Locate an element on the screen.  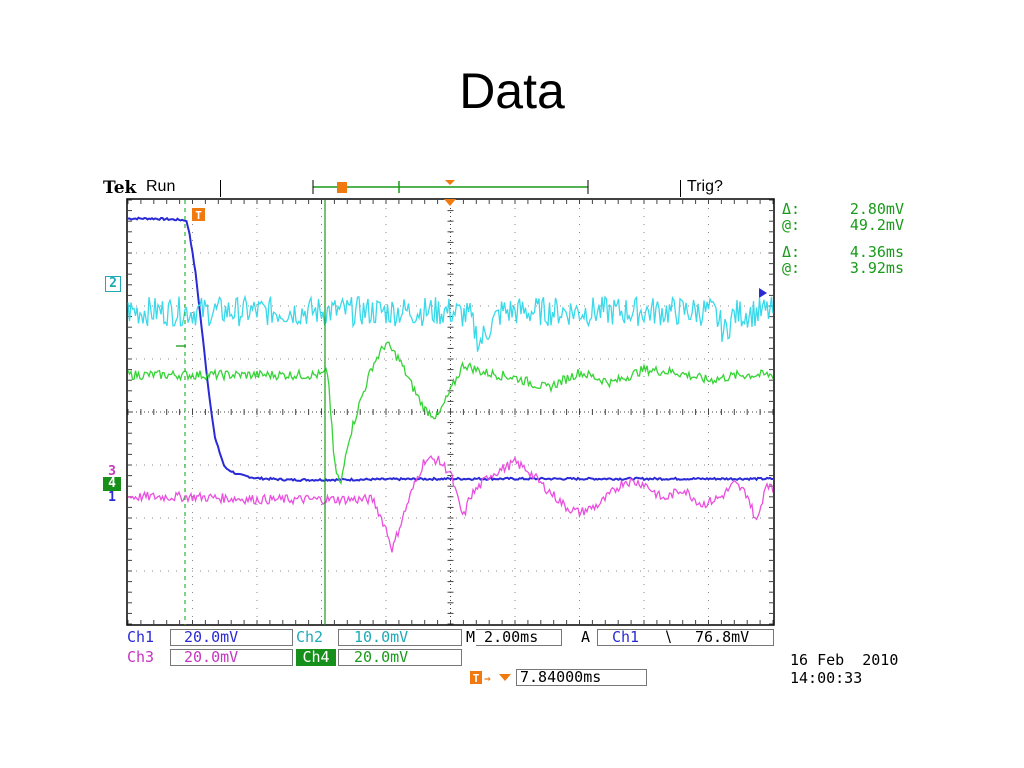
trace-ch2 is located at coordinates (450, 323).